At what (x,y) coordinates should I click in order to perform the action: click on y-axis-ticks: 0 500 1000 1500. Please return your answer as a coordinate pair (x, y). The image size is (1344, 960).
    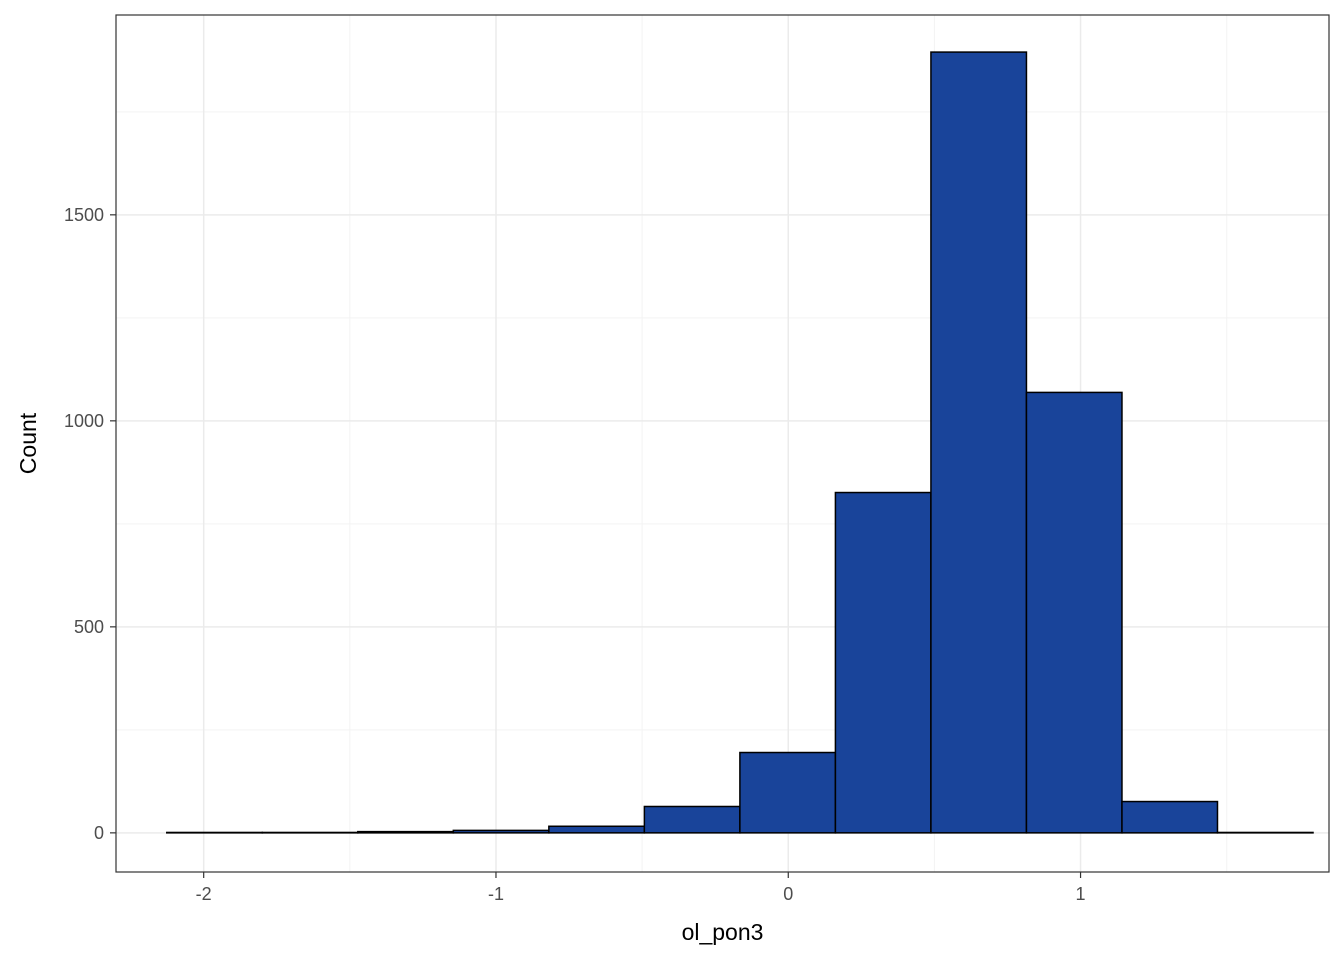
    Looking at the image, I should click on (90, 524).